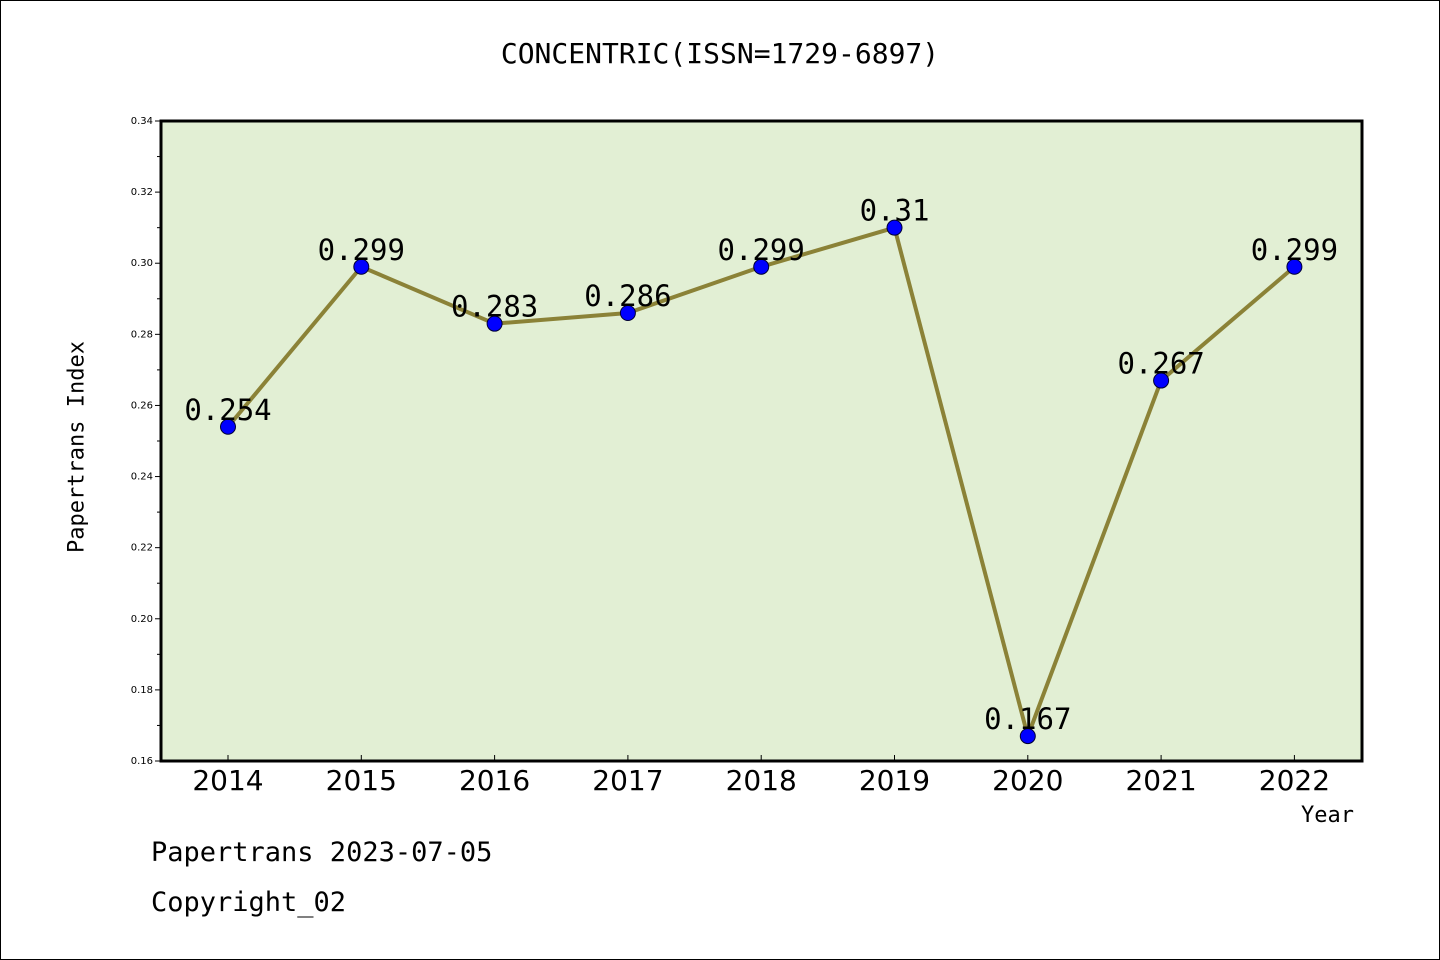  What do you see at coordinates (142, 761) in the screenshot?
I see `y-tick-label: 0.16` at bounding box center [142, 761].